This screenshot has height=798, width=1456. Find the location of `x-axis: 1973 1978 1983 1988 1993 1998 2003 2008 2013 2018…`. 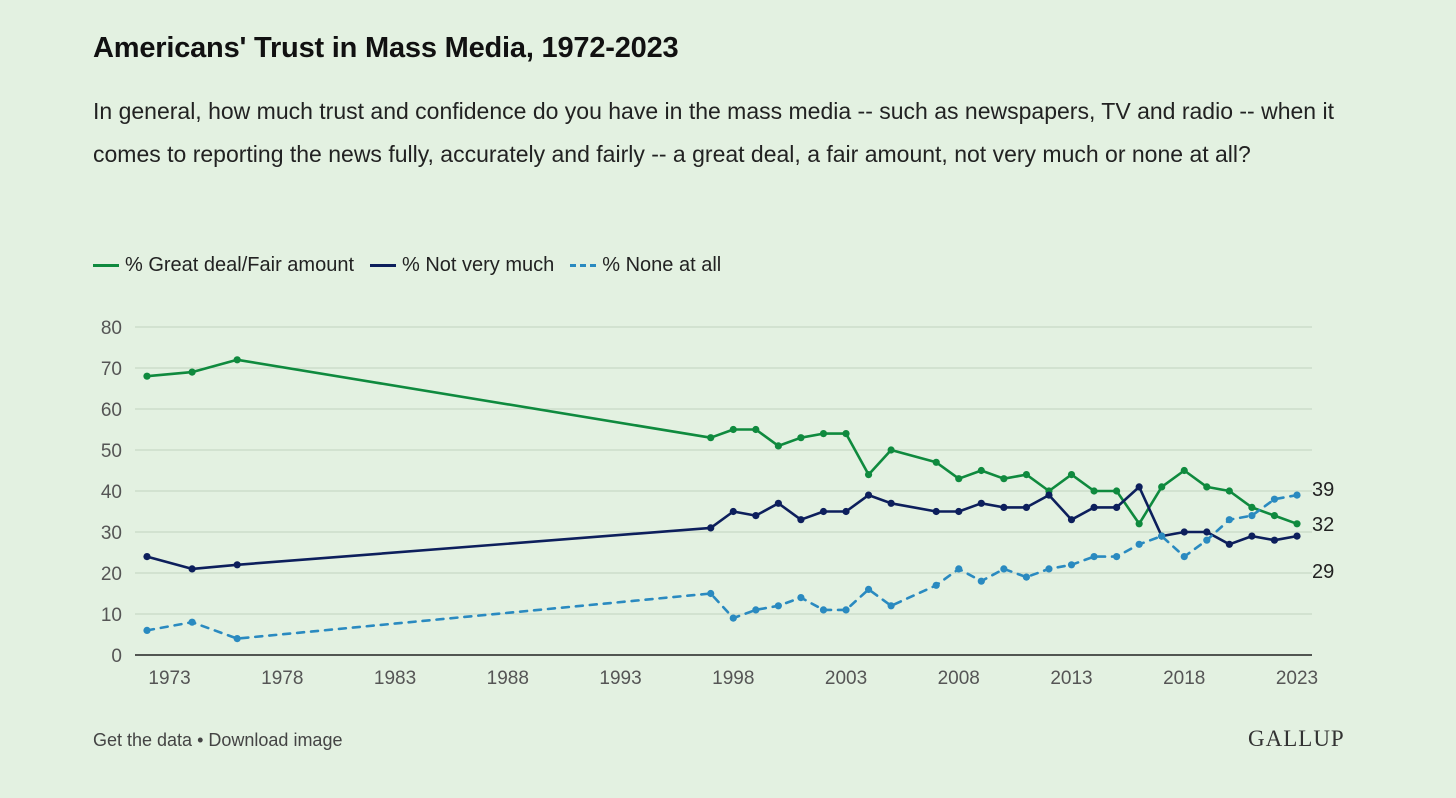

x-axis: 1973 1978 1983 1988 1993 1998 2003 2008 2013 2018… is located at coordinates (726, 671).